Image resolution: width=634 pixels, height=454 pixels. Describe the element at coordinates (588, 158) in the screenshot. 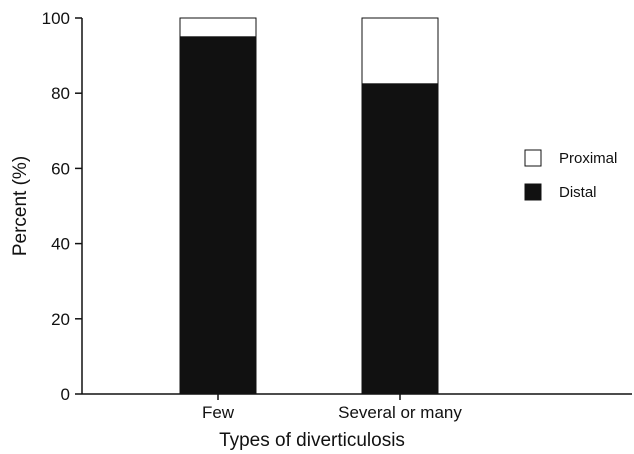

I see `legend-label-proximal: Proximal` at that location.